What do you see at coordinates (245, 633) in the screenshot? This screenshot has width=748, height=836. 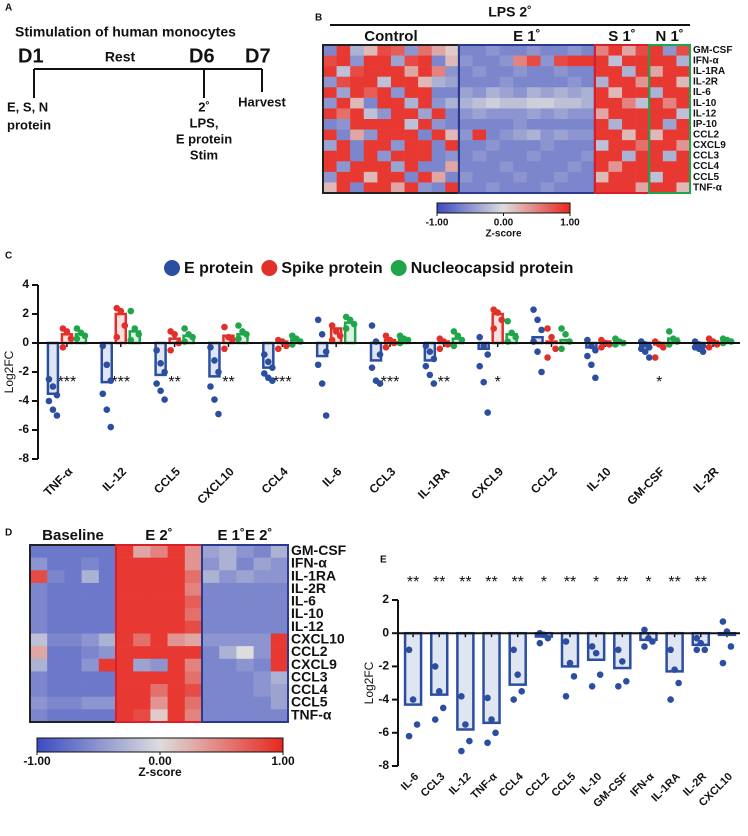 I see `group-border` at bounding box center [245, 633].